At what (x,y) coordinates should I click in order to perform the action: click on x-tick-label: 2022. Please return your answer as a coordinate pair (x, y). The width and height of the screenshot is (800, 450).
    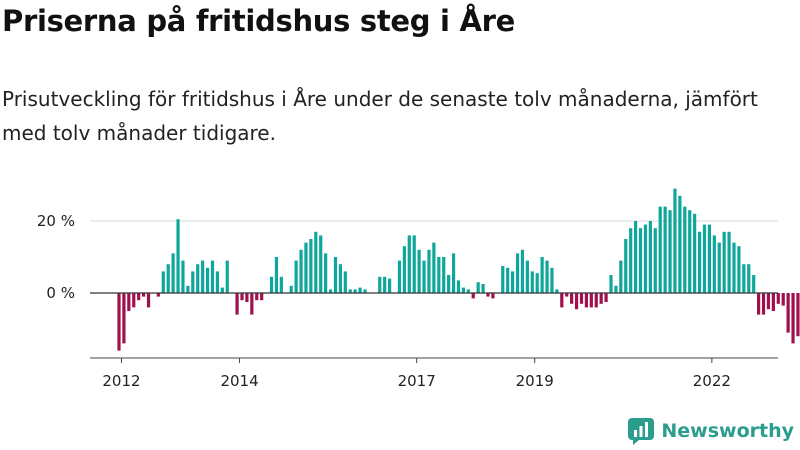
    Looking at the image, I should click on (712, 381).